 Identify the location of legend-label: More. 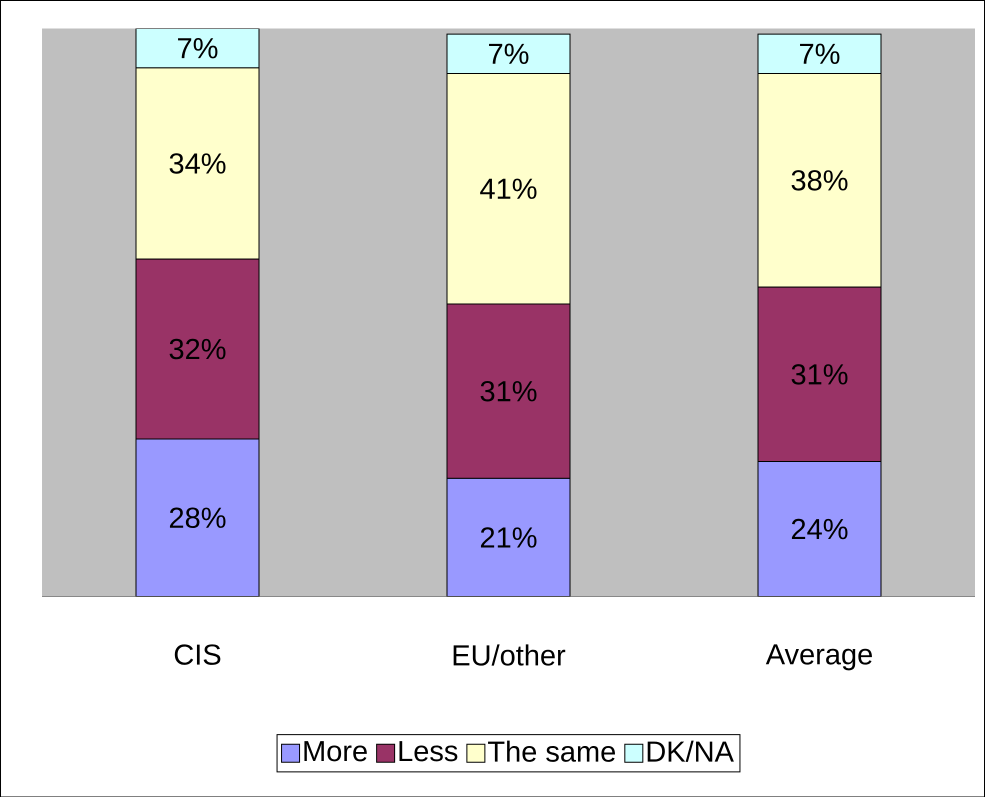
(335, 751).